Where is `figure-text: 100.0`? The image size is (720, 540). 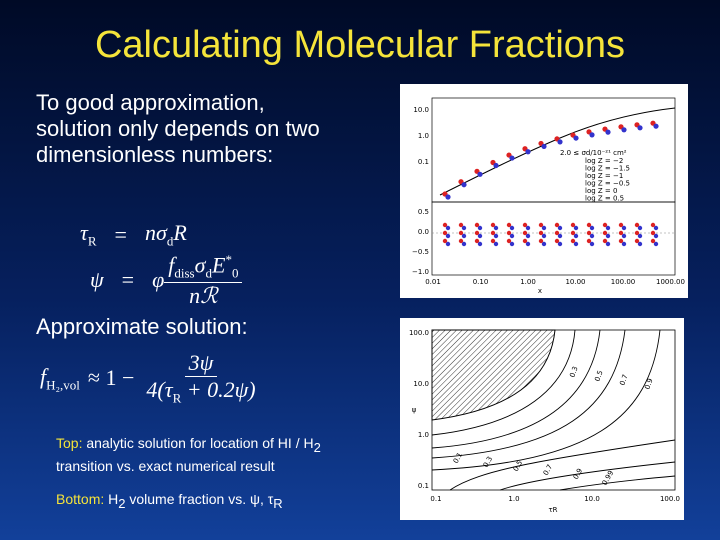
figure-text: 100.0 is located at coordinates (419, 333).